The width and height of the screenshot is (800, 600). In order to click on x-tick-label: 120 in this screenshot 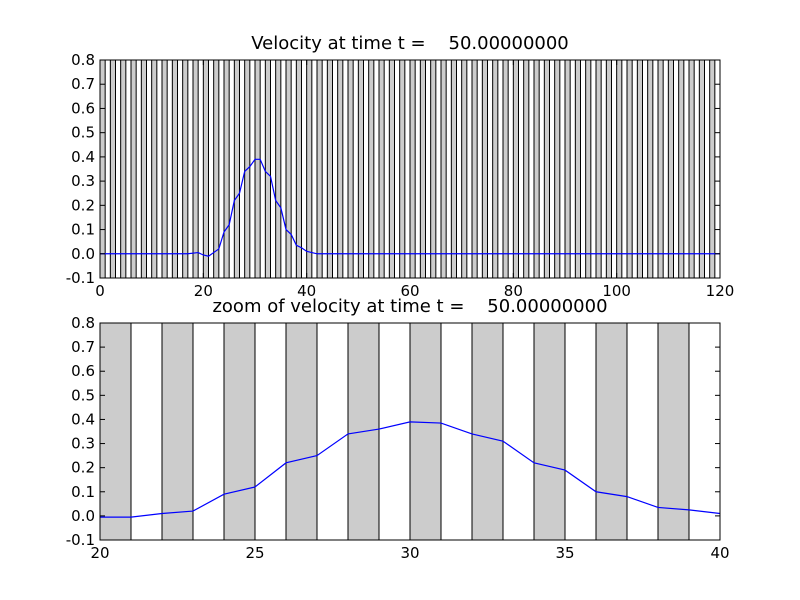, I will do `click(720, 291)`.